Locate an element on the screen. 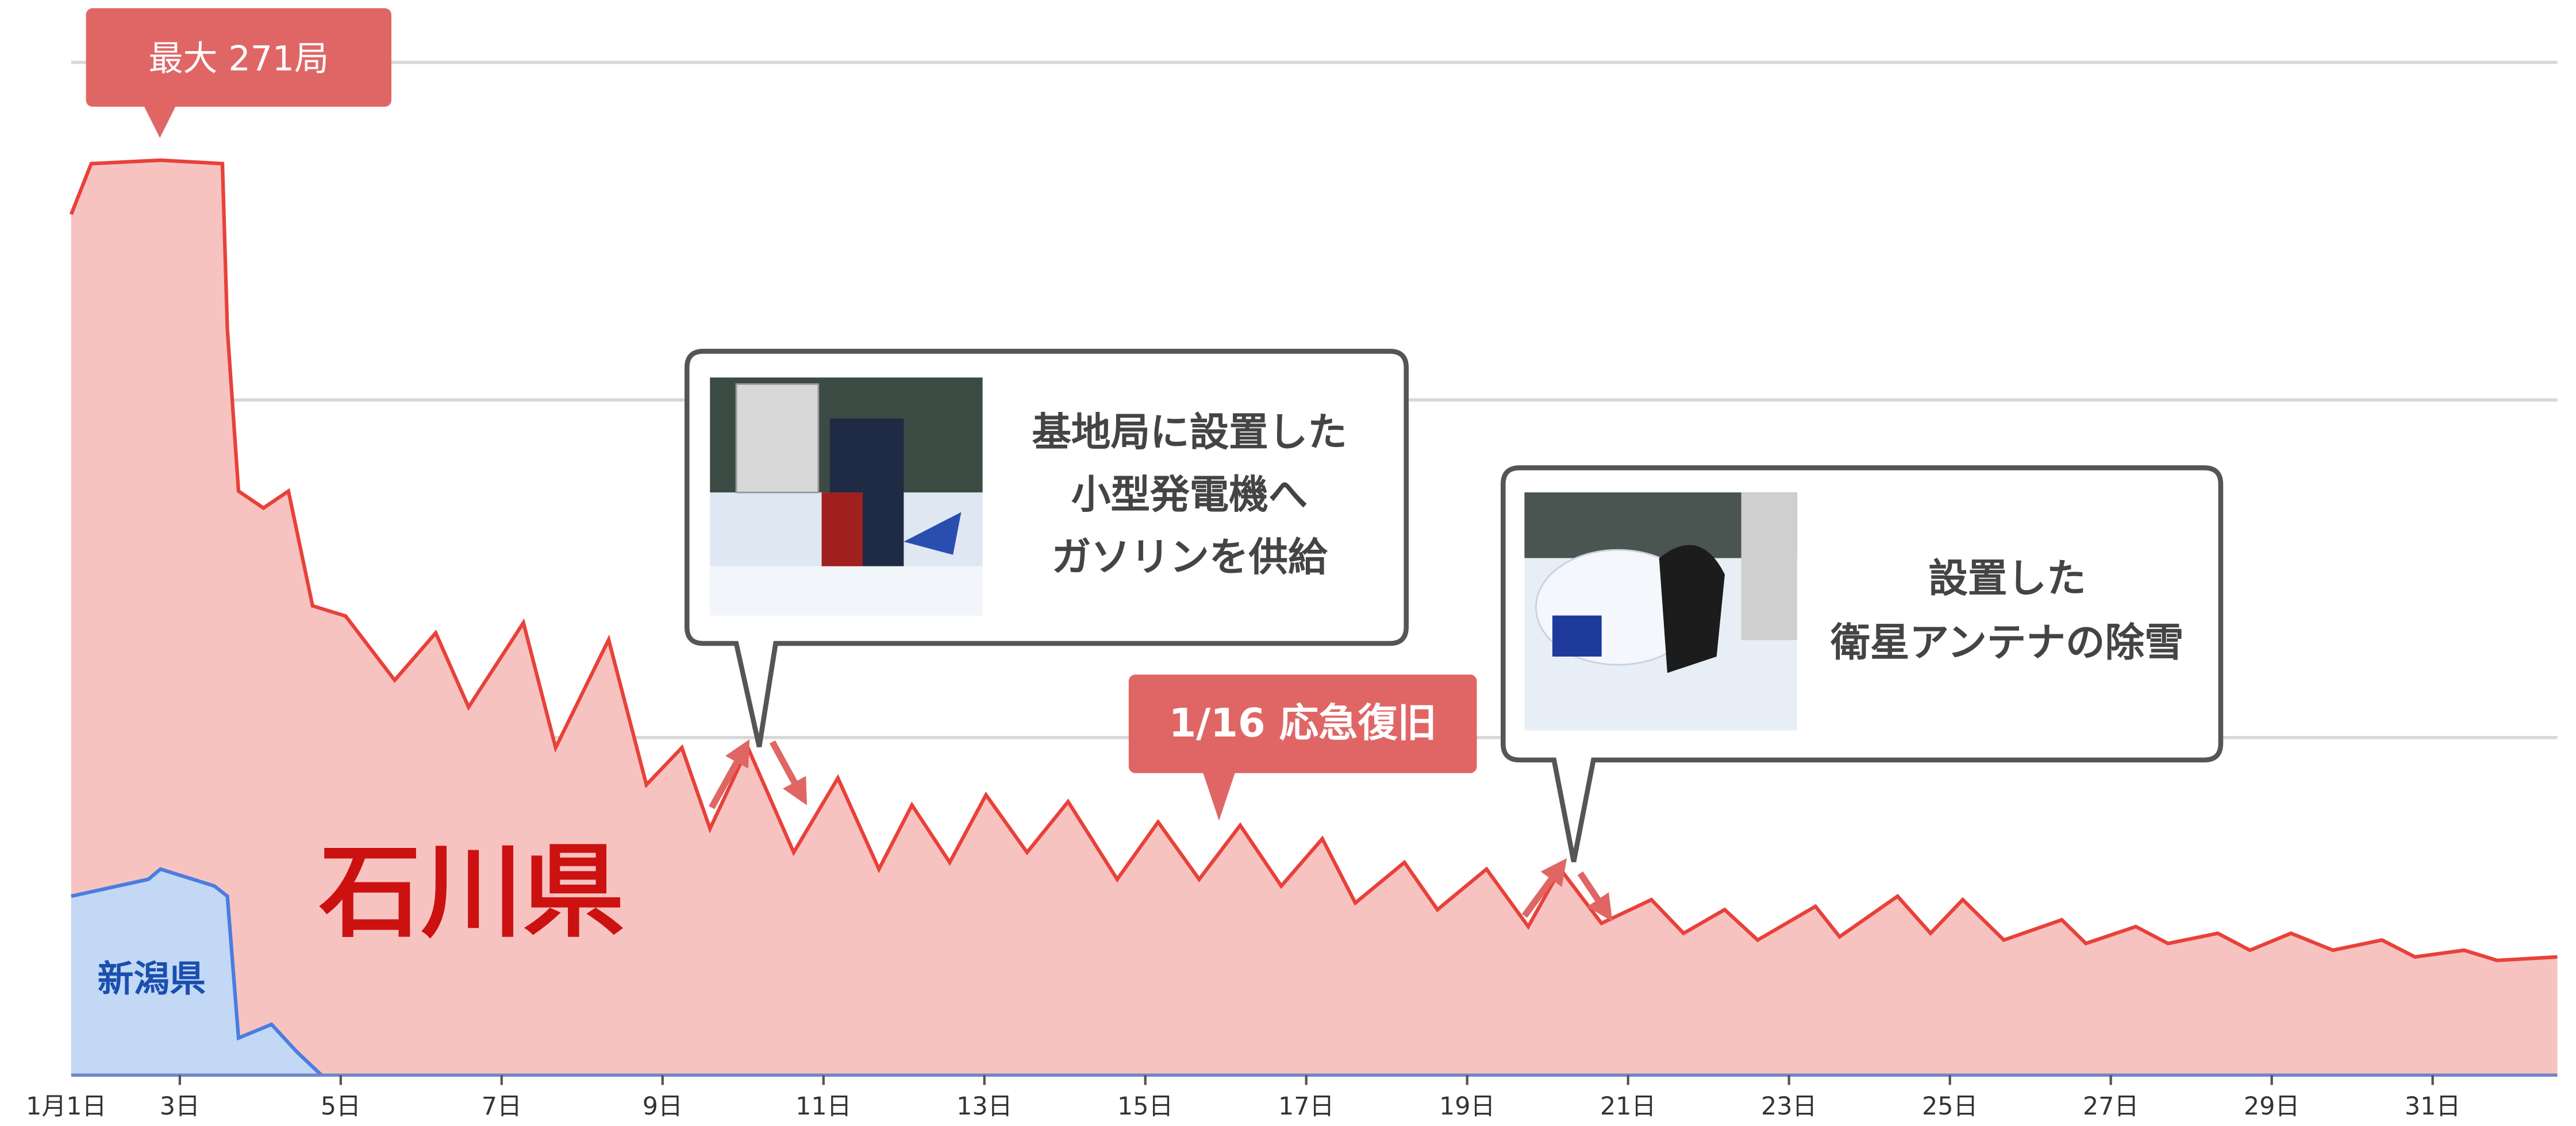  x-tick-label: 9日 is located at coordinates (663, 1106).